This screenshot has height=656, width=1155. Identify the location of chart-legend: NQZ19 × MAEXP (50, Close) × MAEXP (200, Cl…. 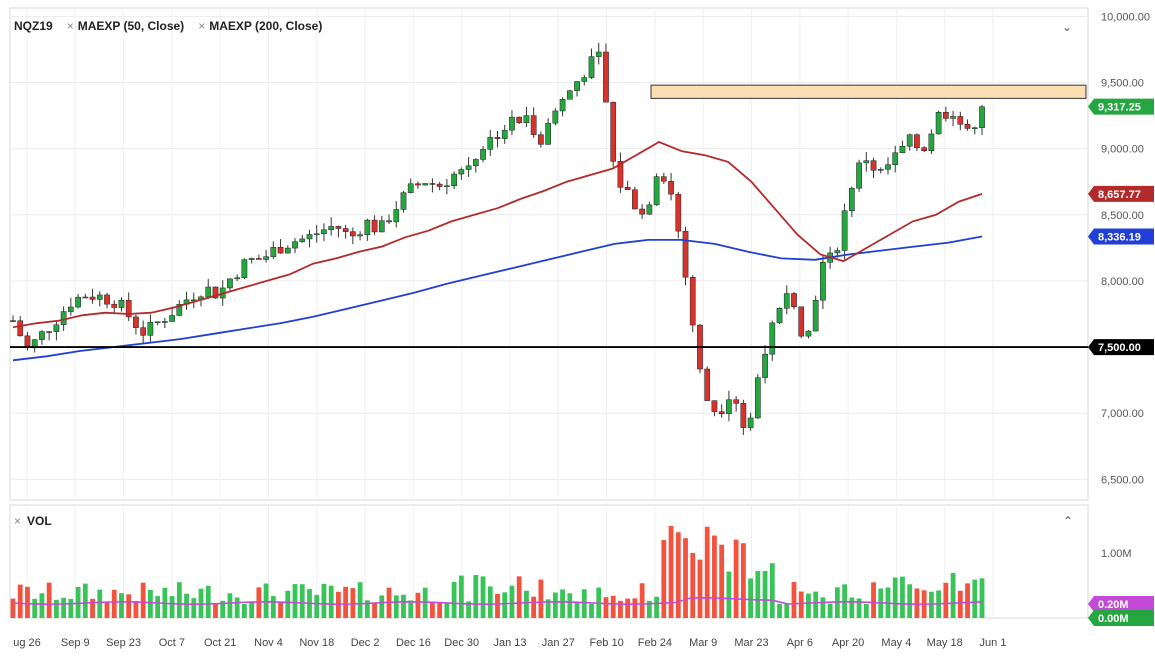
(168, 26).